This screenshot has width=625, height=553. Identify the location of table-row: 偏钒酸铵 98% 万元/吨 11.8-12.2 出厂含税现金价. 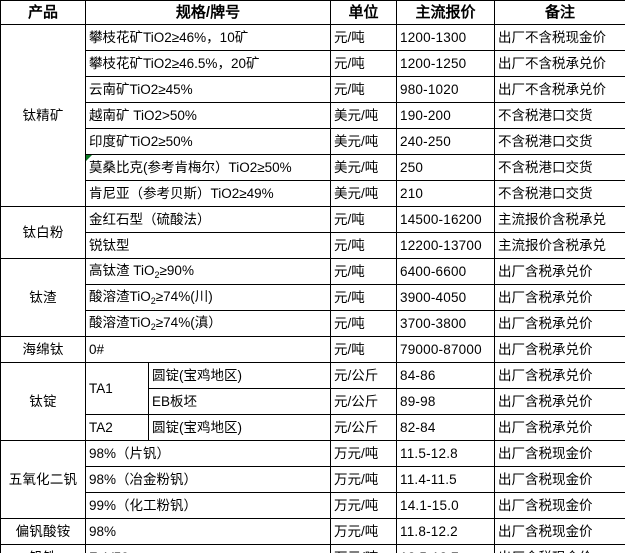
(312, 531).